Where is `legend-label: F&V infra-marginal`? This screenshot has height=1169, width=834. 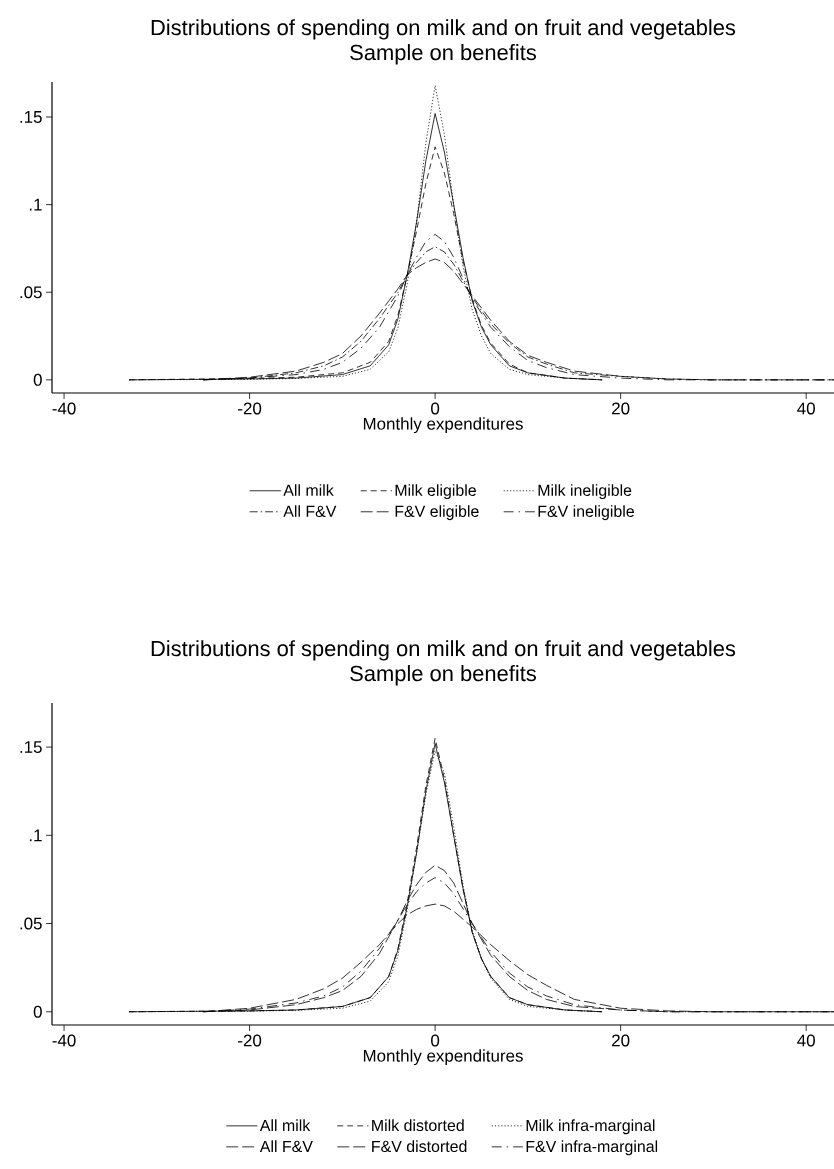 legend-label: F&V infra-marginal is located at coordinates (592, 1148).